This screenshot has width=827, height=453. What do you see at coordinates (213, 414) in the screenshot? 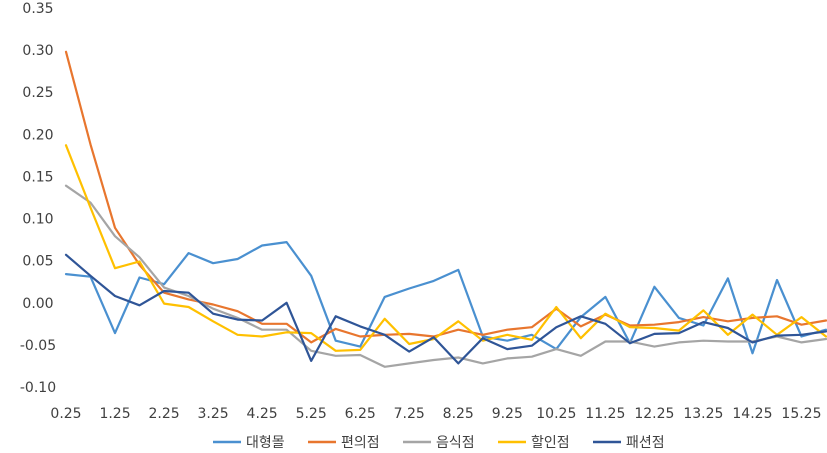
I see `x-tick-label: 3.25` at bounding box center [213, 414].